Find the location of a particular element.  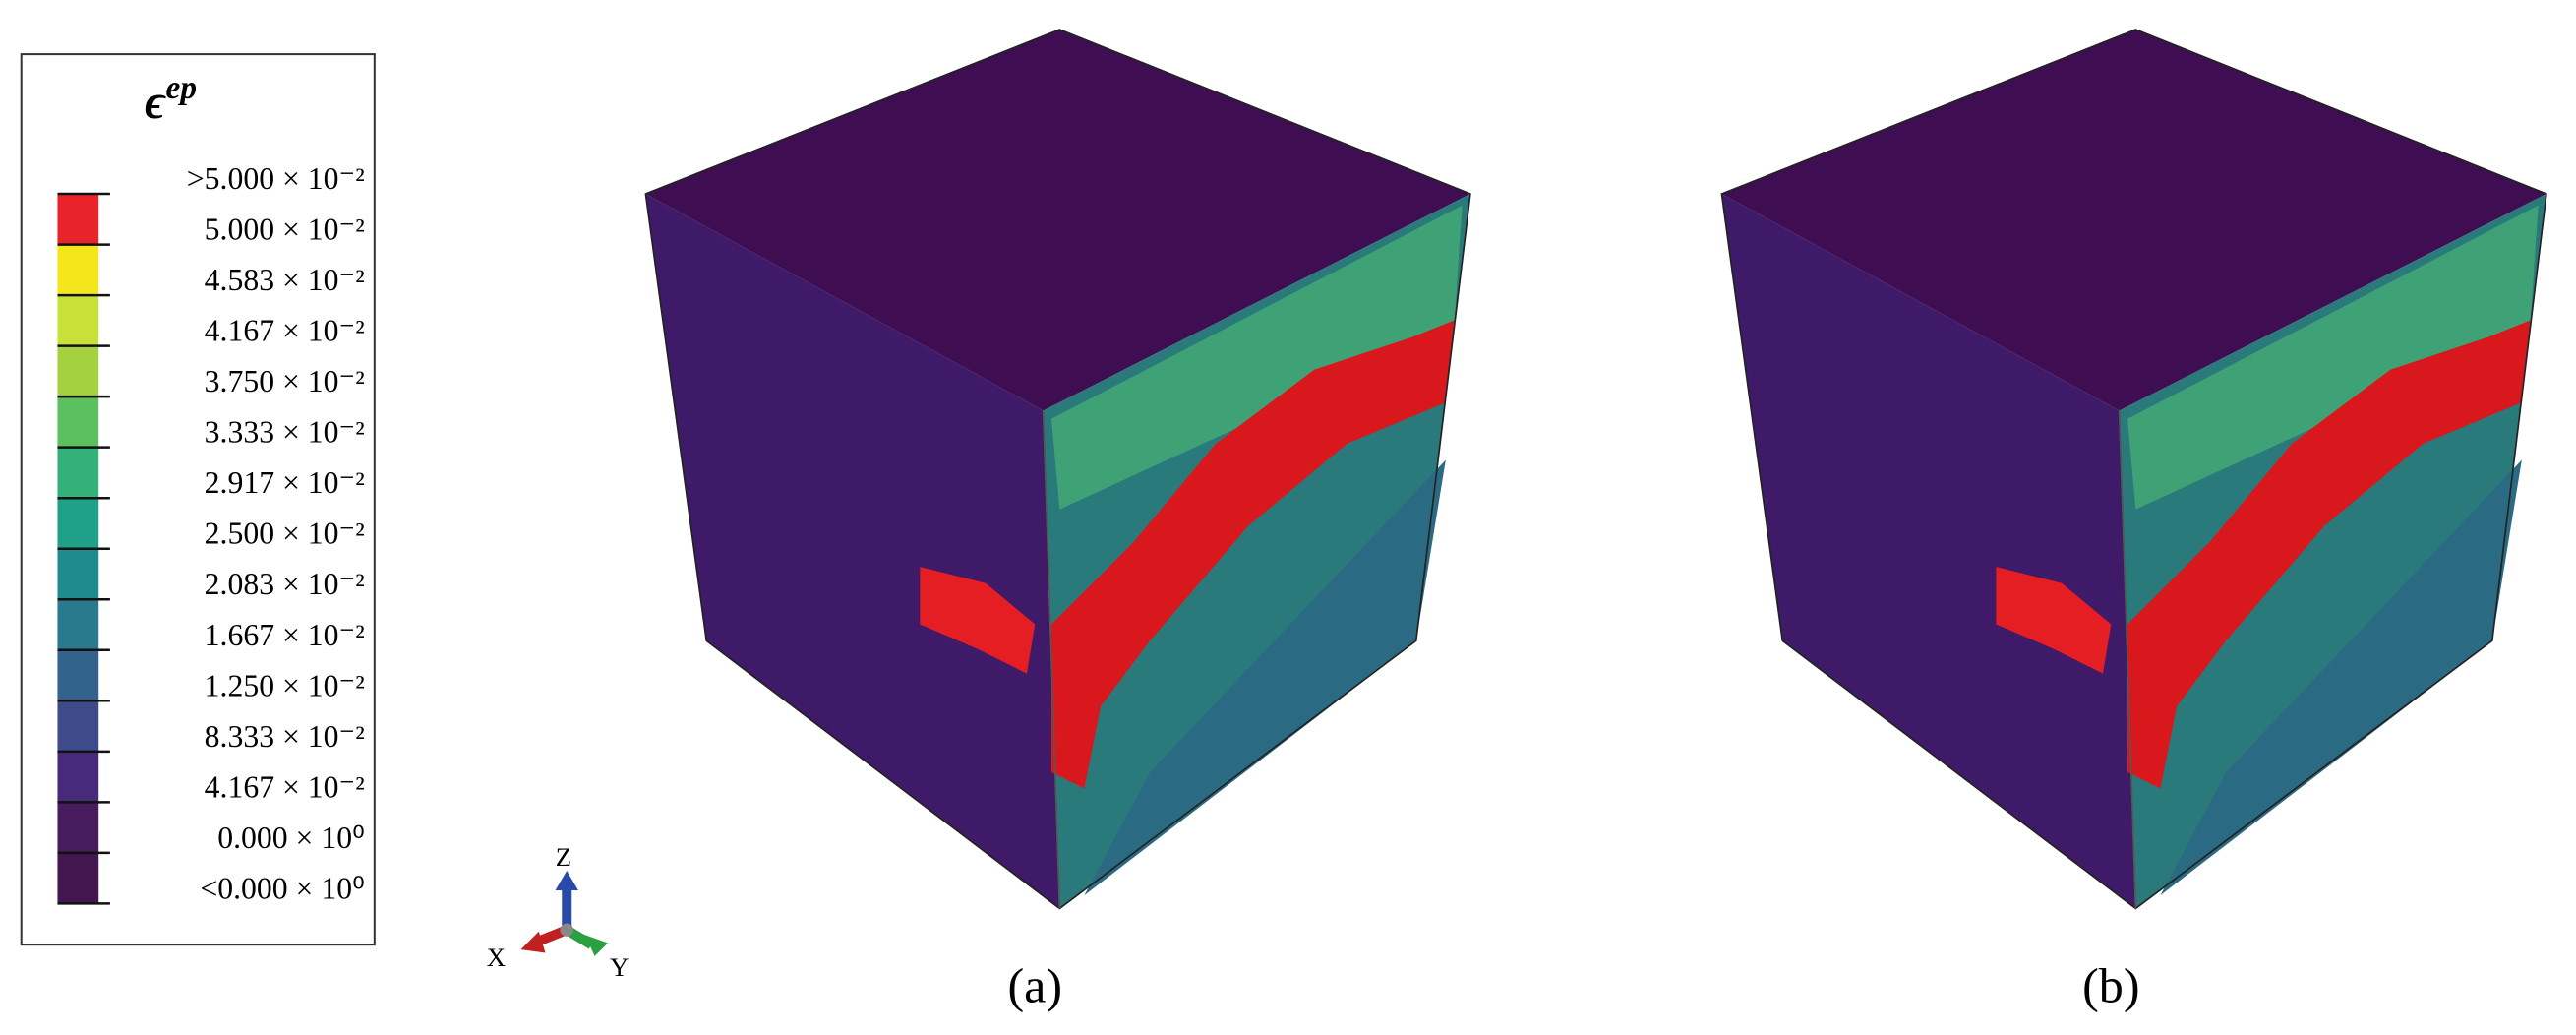

legend-label: 8.333 × 10⁻² is located at coordinates (285, 736).